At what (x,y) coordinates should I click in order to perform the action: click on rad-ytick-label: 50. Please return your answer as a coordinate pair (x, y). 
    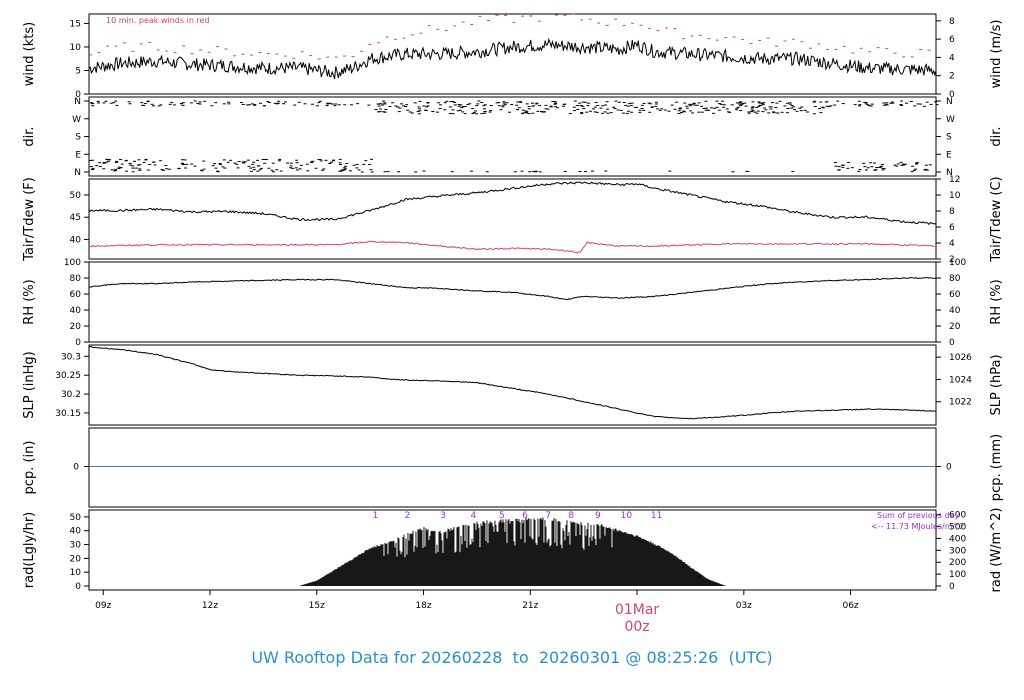
    Looking at the image, I should click on (76, 518).